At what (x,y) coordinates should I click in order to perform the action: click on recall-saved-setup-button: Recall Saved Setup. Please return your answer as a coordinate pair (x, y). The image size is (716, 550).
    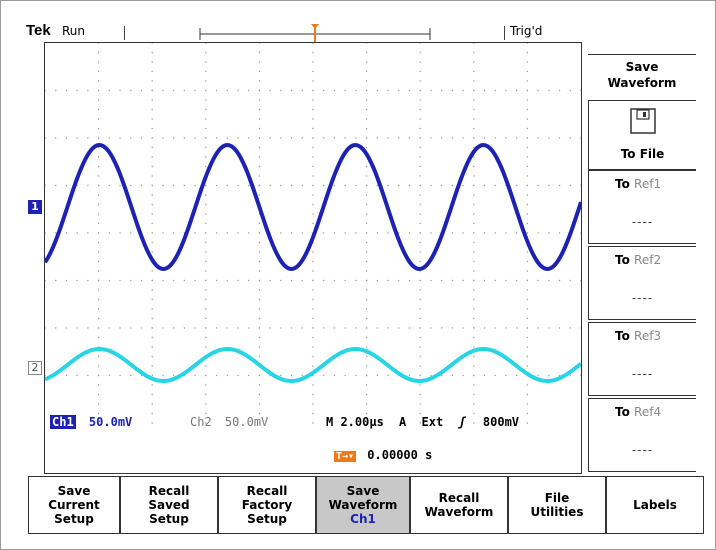
    Looking at the image, I should click on (169, 505).